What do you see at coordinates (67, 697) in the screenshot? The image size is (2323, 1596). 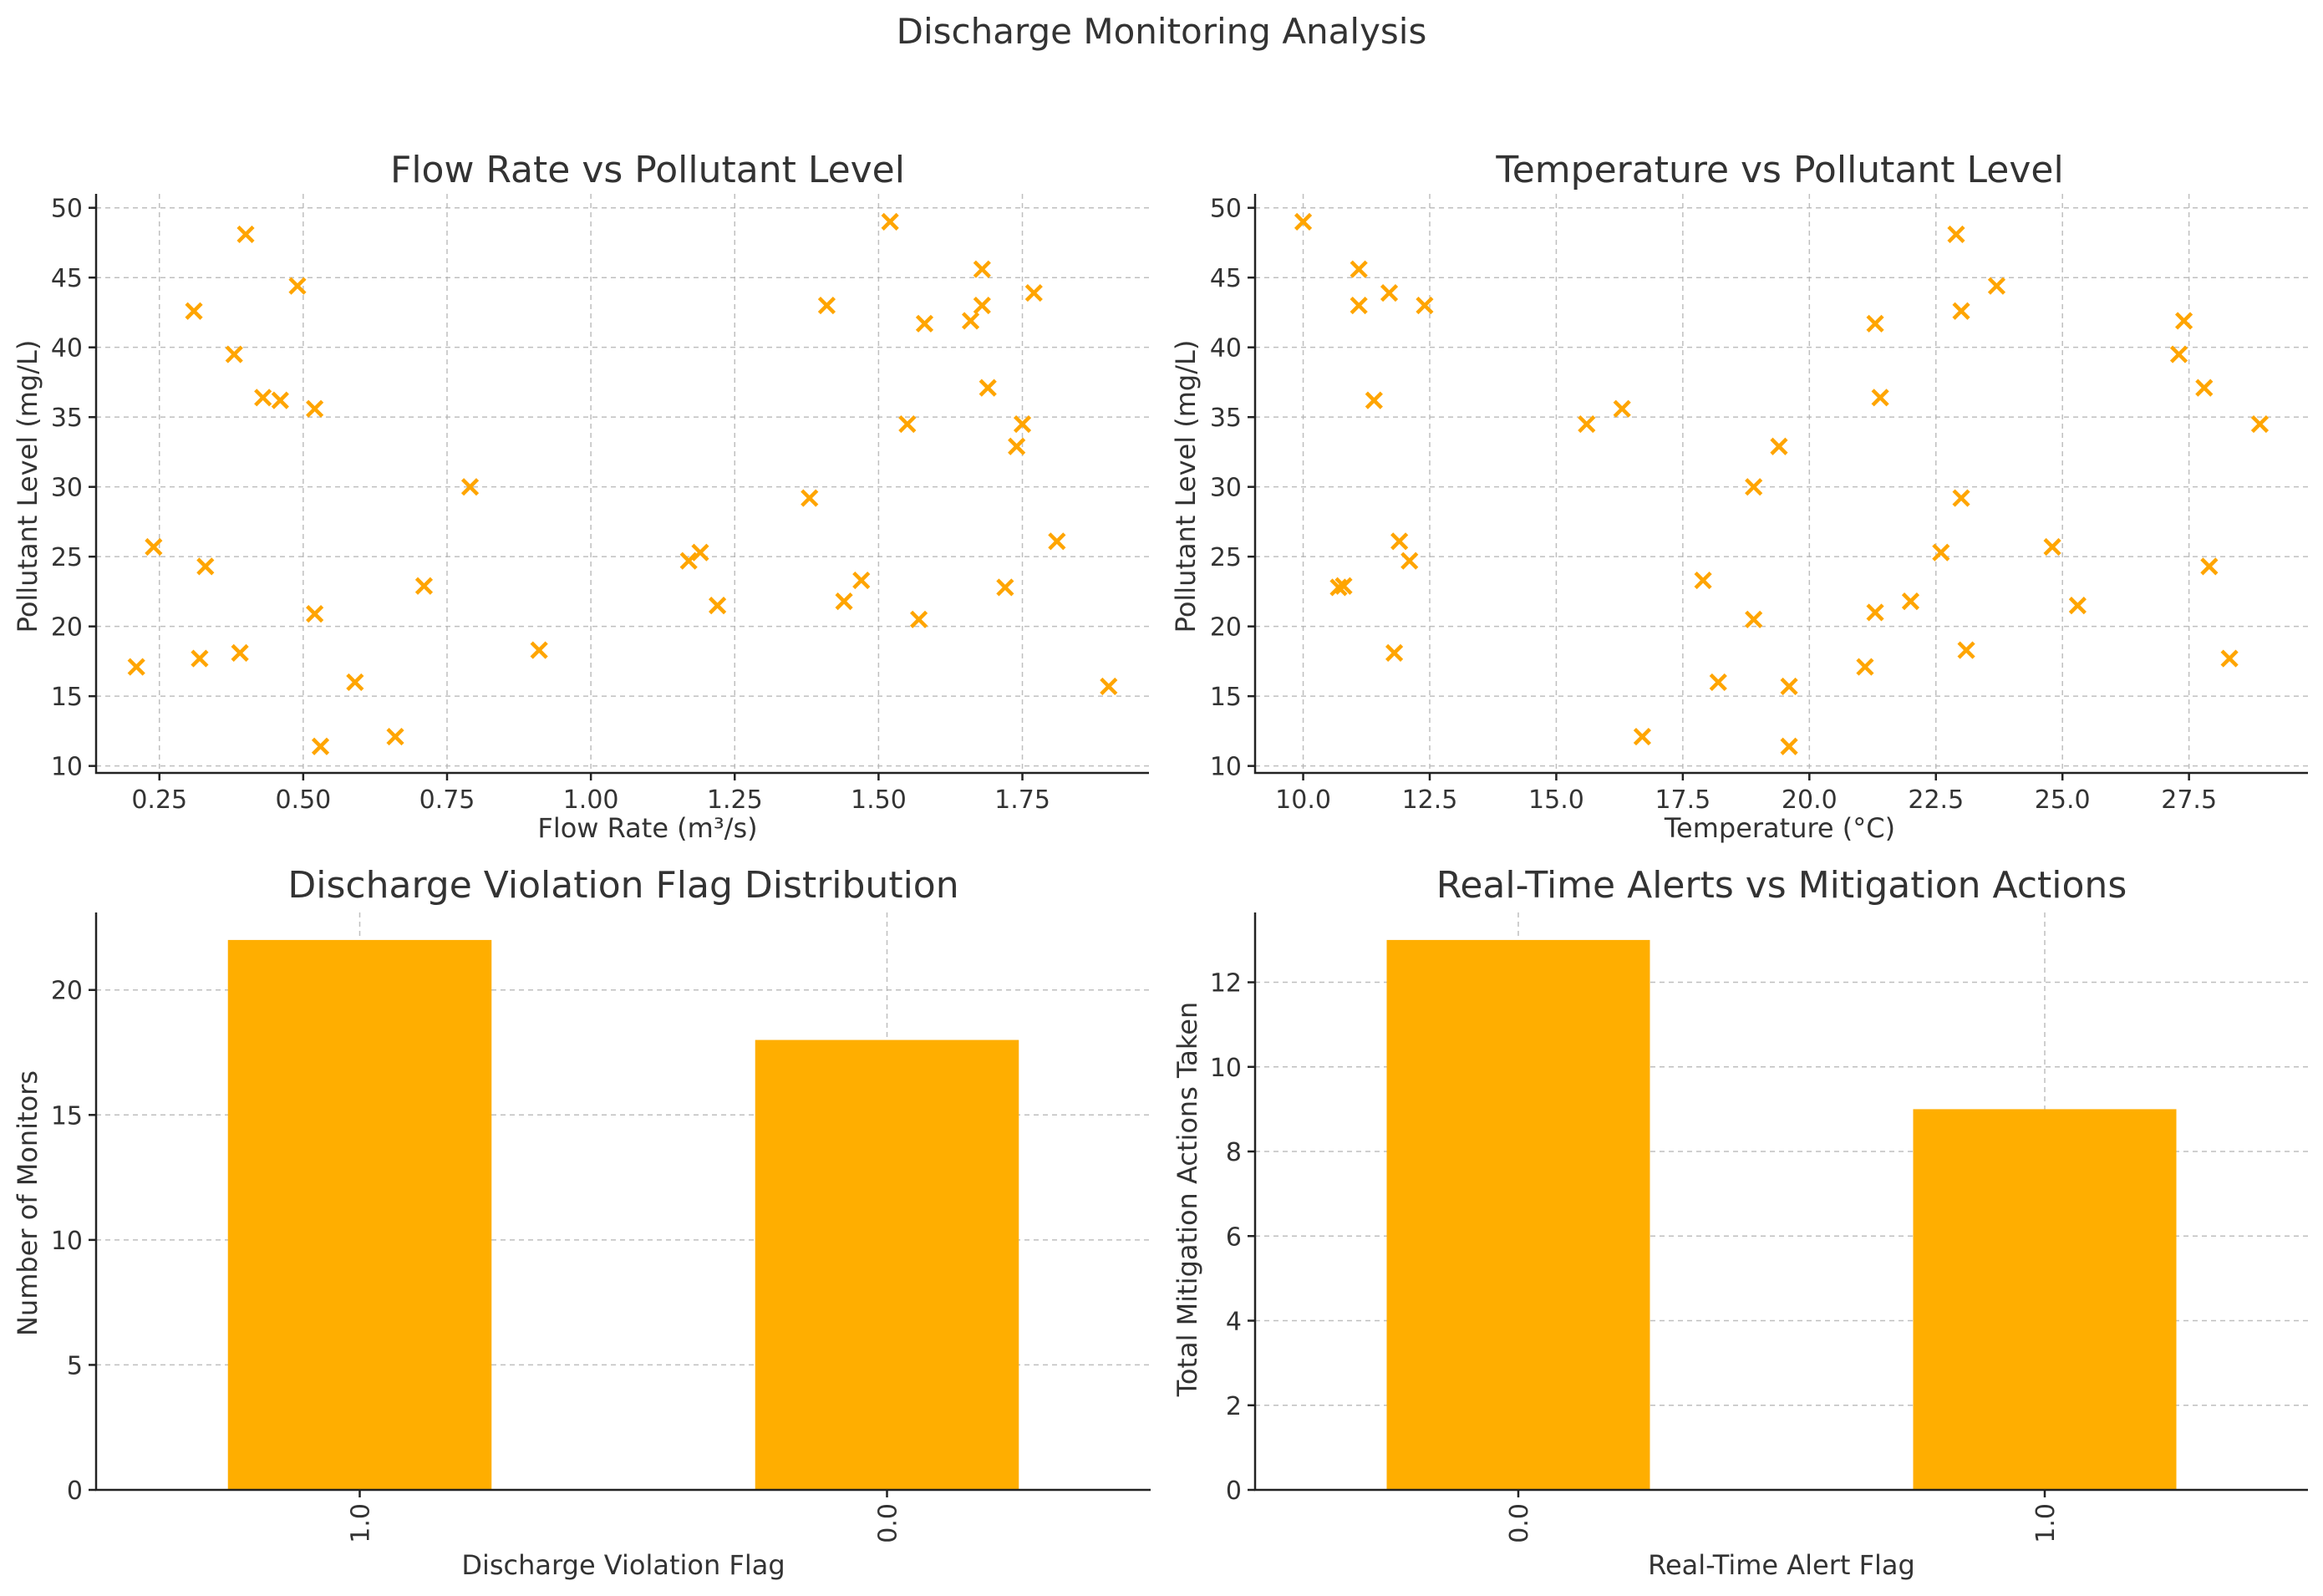 I see `flow-ytick-label: 15` at bounding box center [67, 697].